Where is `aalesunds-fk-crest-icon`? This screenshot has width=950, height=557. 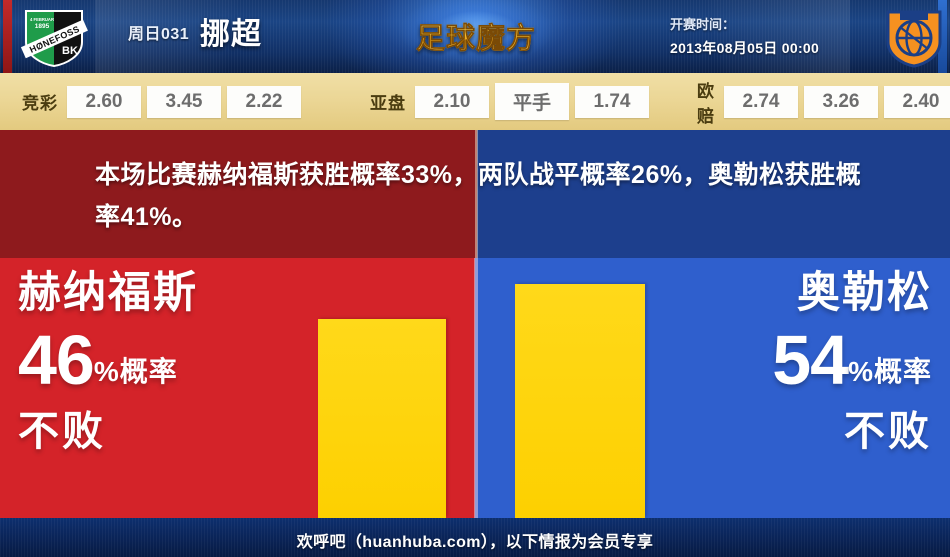 aalesunds-fk-crest-icon is located at coordinates (914, 39).